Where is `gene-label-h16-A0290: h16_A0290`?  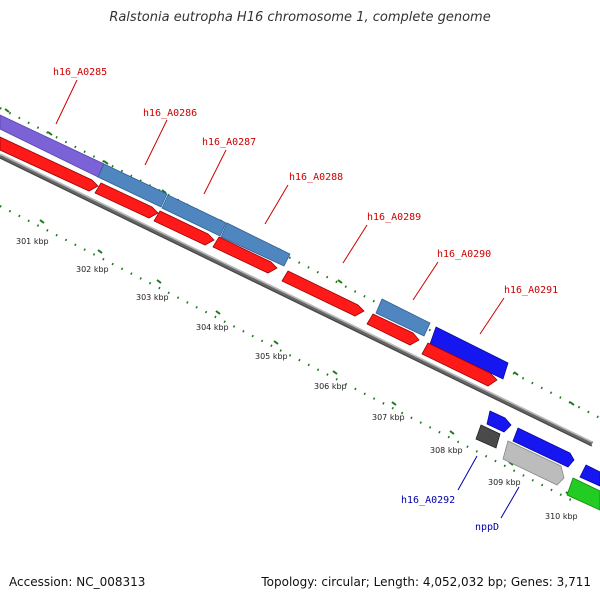 gene-label-h16-A0290: h16_A0290 is located at coordinates (464, 254).